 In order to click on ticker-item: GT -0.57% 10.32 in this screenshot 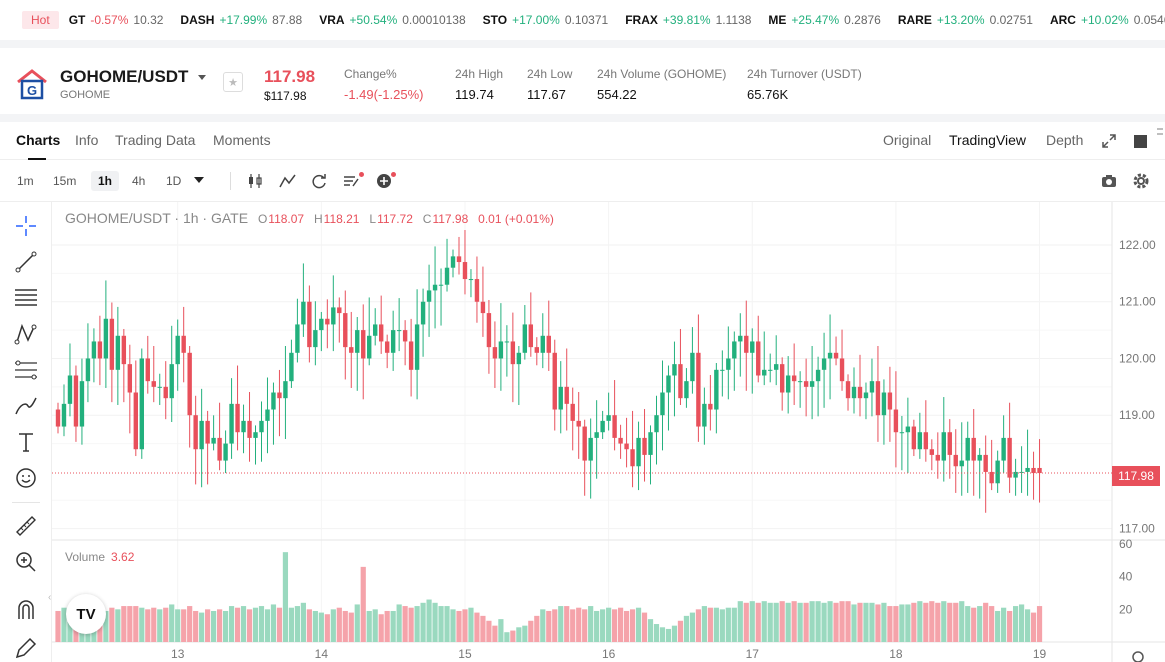, I will do `click(116, 20)`.